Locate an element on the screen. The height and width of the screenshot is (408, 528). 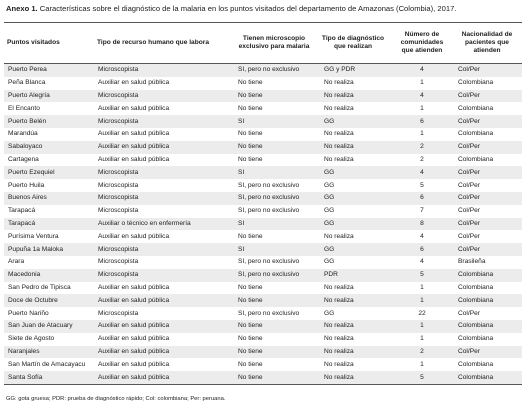
table-cell: Puerto Huila is located at coordinates (26, 185).